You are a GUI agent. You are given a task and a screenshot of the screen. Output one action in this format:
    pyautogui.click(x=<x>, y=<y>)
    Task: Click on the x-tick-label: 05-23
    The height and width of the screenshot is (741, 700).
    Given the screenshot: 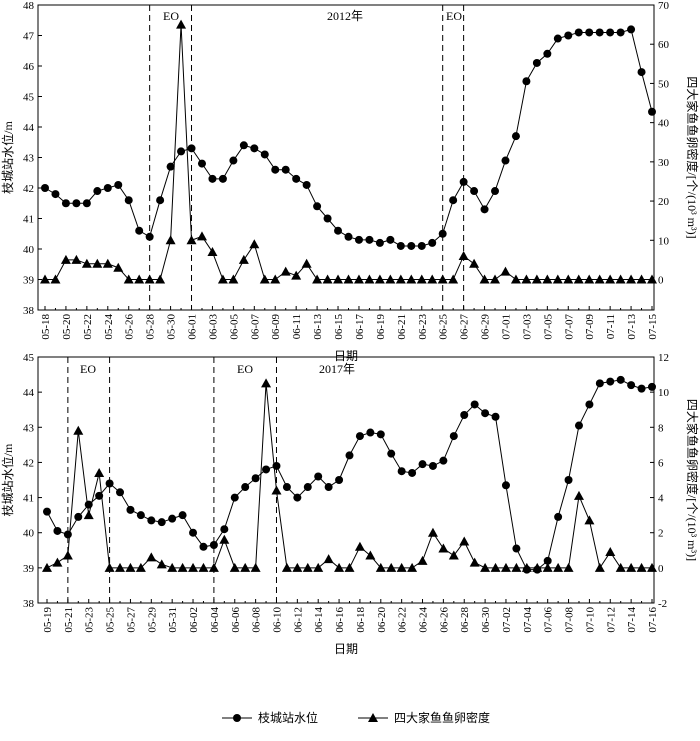 What is the action you would take?
    pyautogui.click(x=90, y=620)
    